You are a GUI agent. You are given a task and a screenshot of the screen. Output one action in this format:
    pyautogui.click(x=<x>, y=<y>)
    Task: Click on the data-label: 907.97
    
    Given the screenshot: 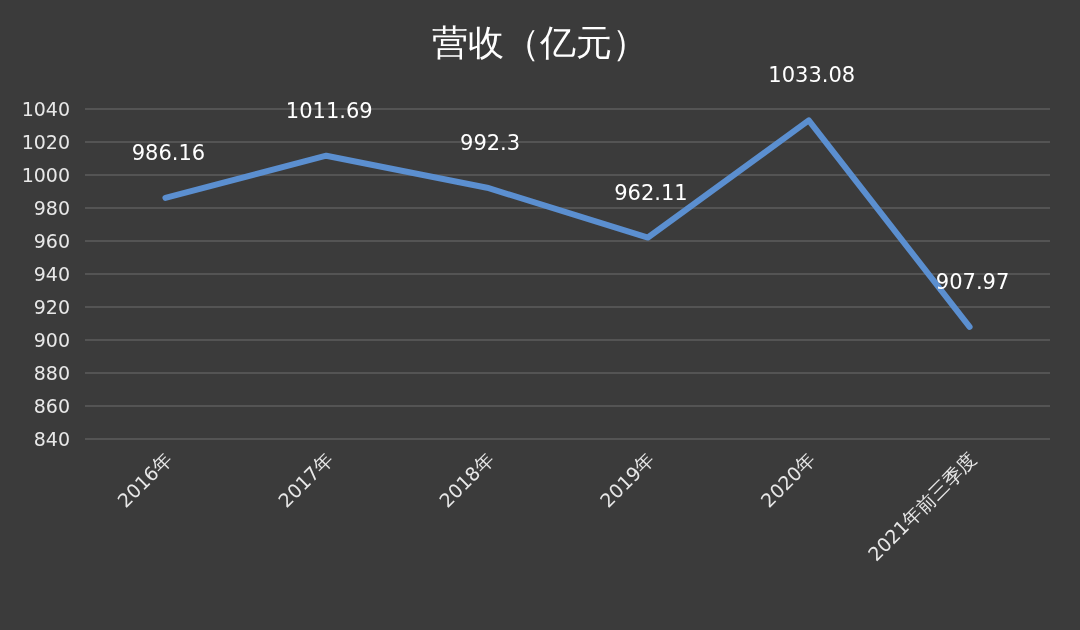 What is the action you would take?
    pyautogui.click(x=972, y=281)
    